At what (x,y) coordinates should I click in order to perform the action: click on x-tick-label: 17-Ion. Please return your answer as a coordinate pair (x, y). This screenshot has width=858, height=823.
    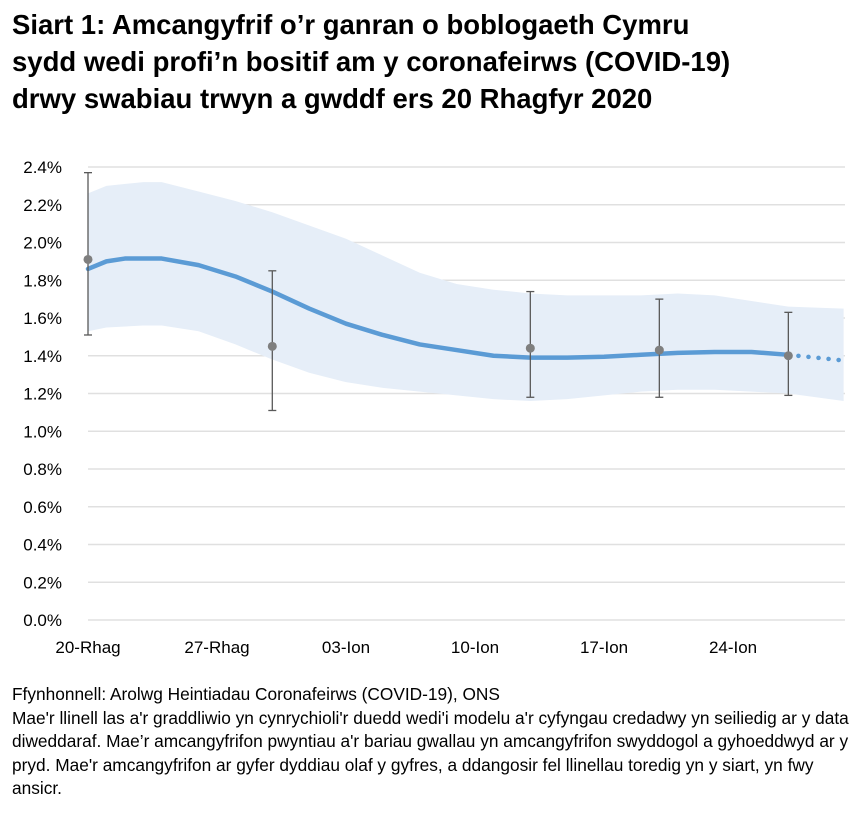
    Looking at the image, I should click on (604, 647).